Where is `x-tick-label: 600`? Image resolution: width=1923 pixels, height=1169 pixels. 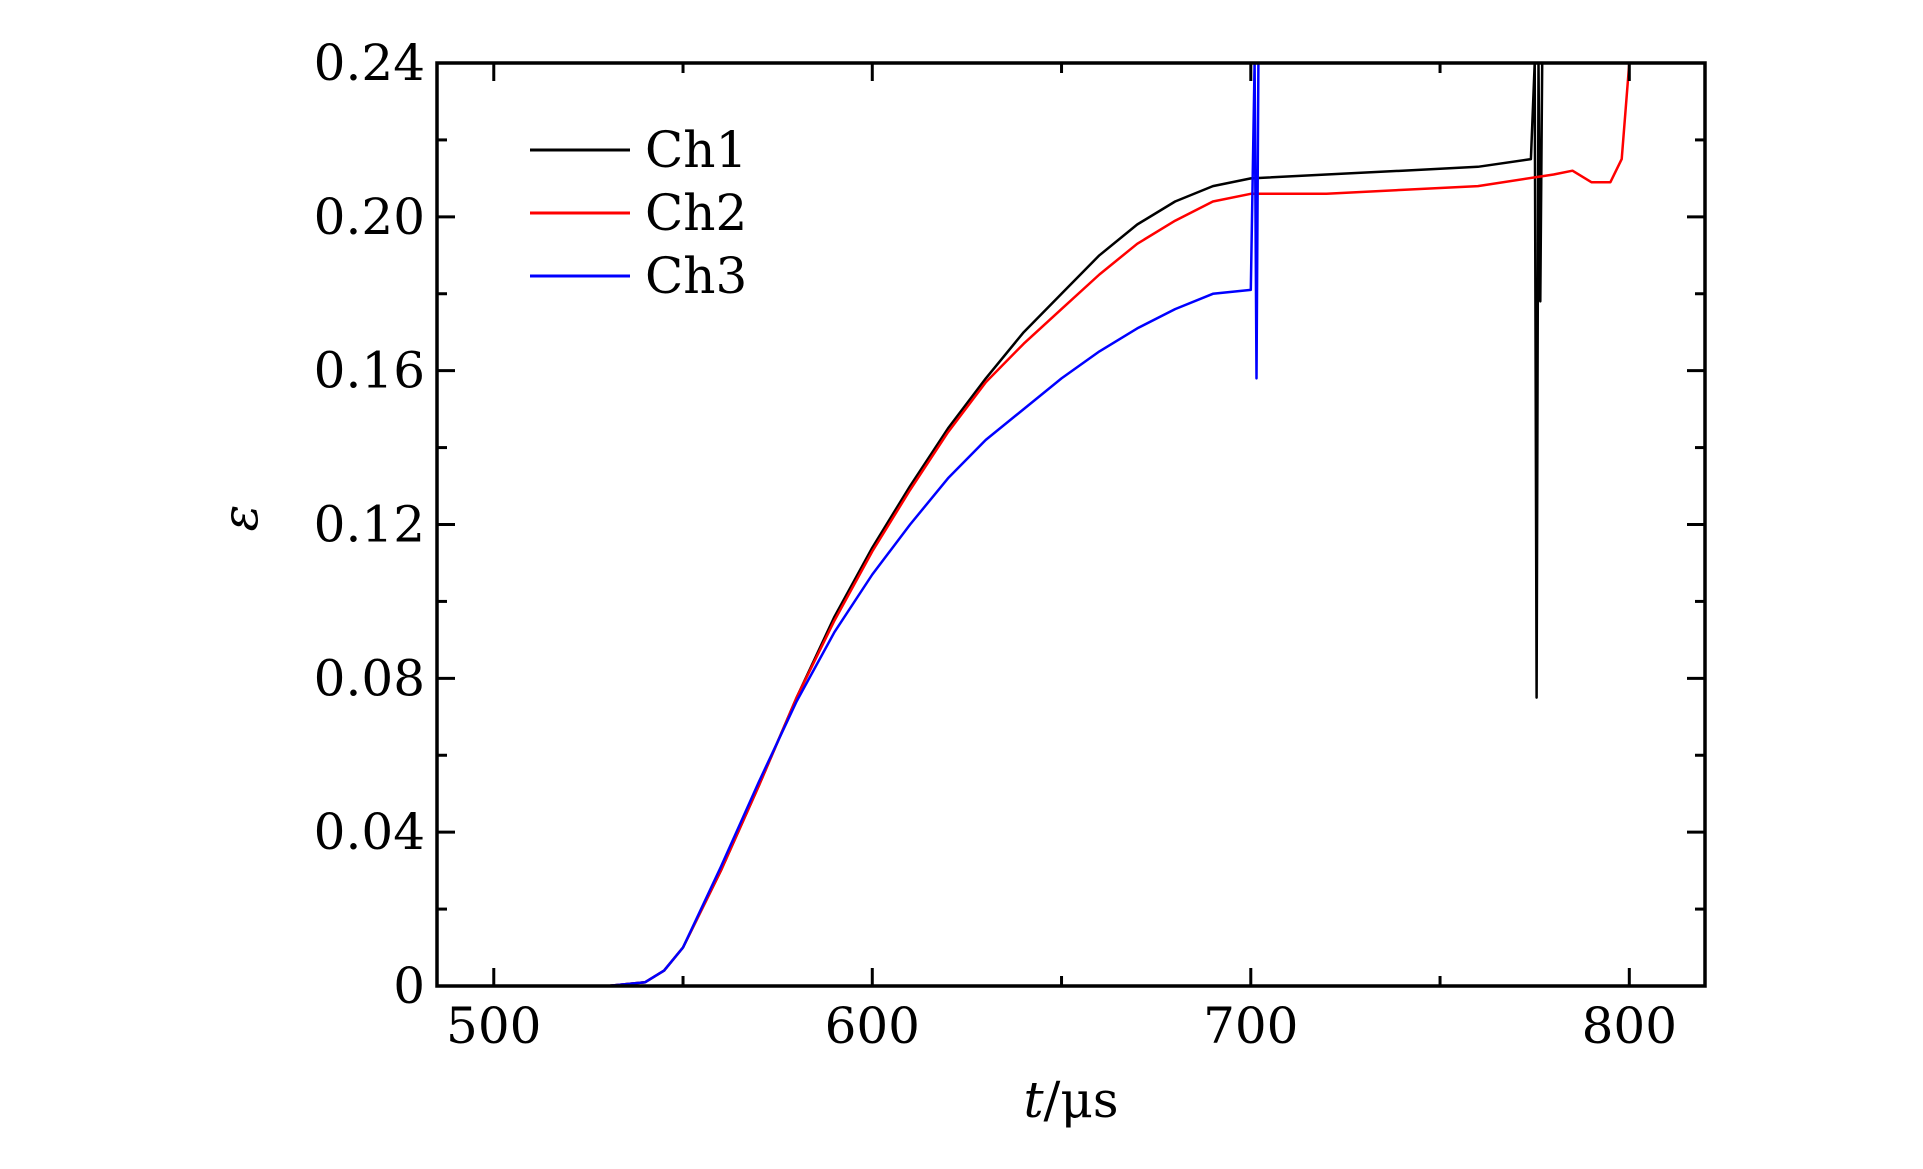 x-tick-label: 600 is located at coordinates (872, 1026).